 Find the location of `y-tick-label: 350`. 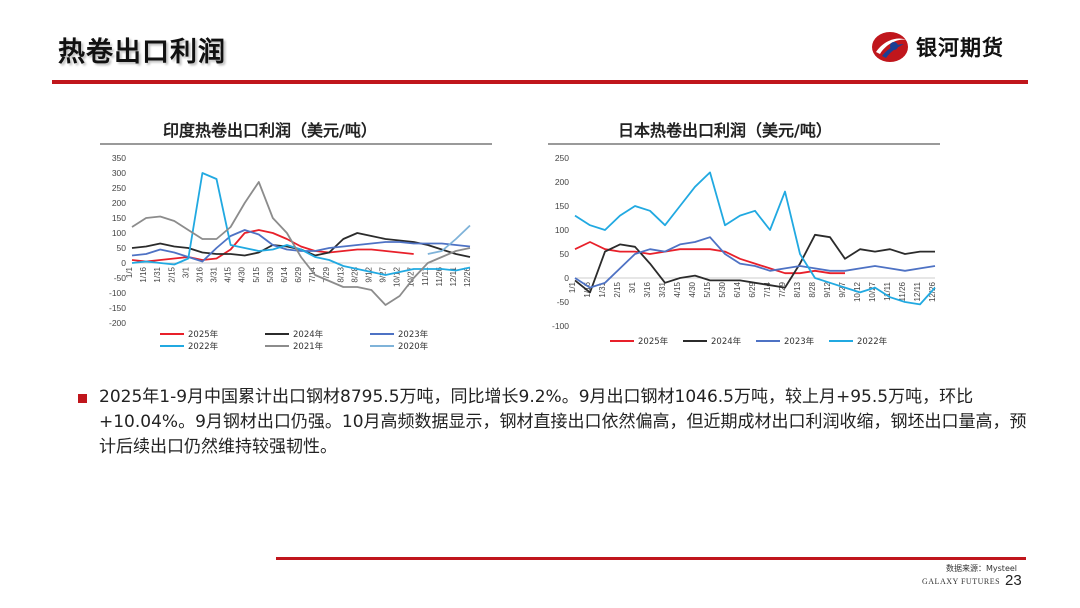

y-tick-label: 350 is located at coordinates (119, 158).